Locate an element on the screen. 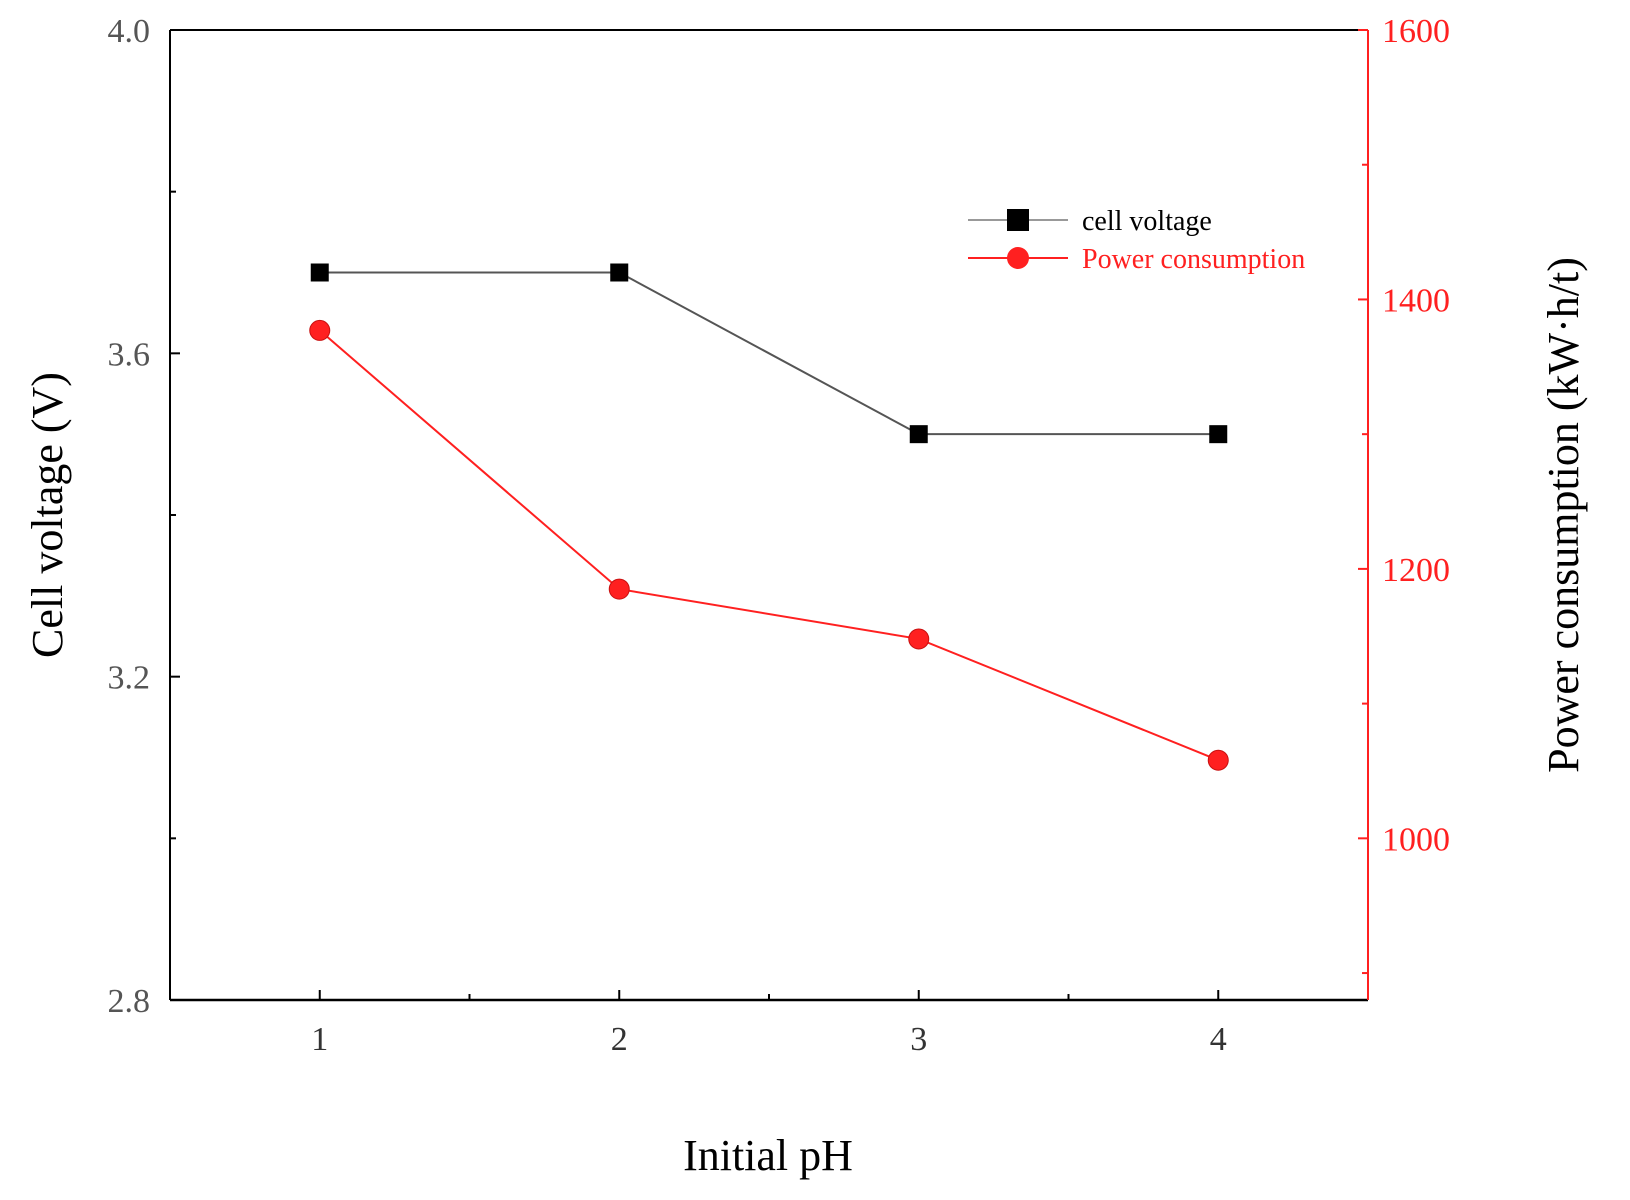 The height and width of the screenshot is (1200, 1630). y-tick-label-right: 1600 is located at coordinates (1416, 31).